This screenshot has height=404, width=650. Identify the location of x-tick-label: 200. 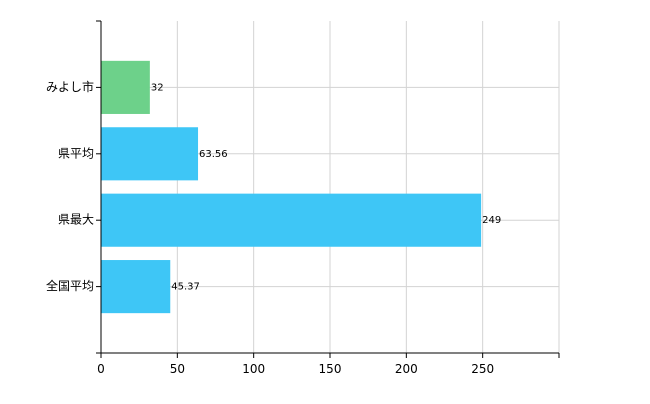
(406, 369).